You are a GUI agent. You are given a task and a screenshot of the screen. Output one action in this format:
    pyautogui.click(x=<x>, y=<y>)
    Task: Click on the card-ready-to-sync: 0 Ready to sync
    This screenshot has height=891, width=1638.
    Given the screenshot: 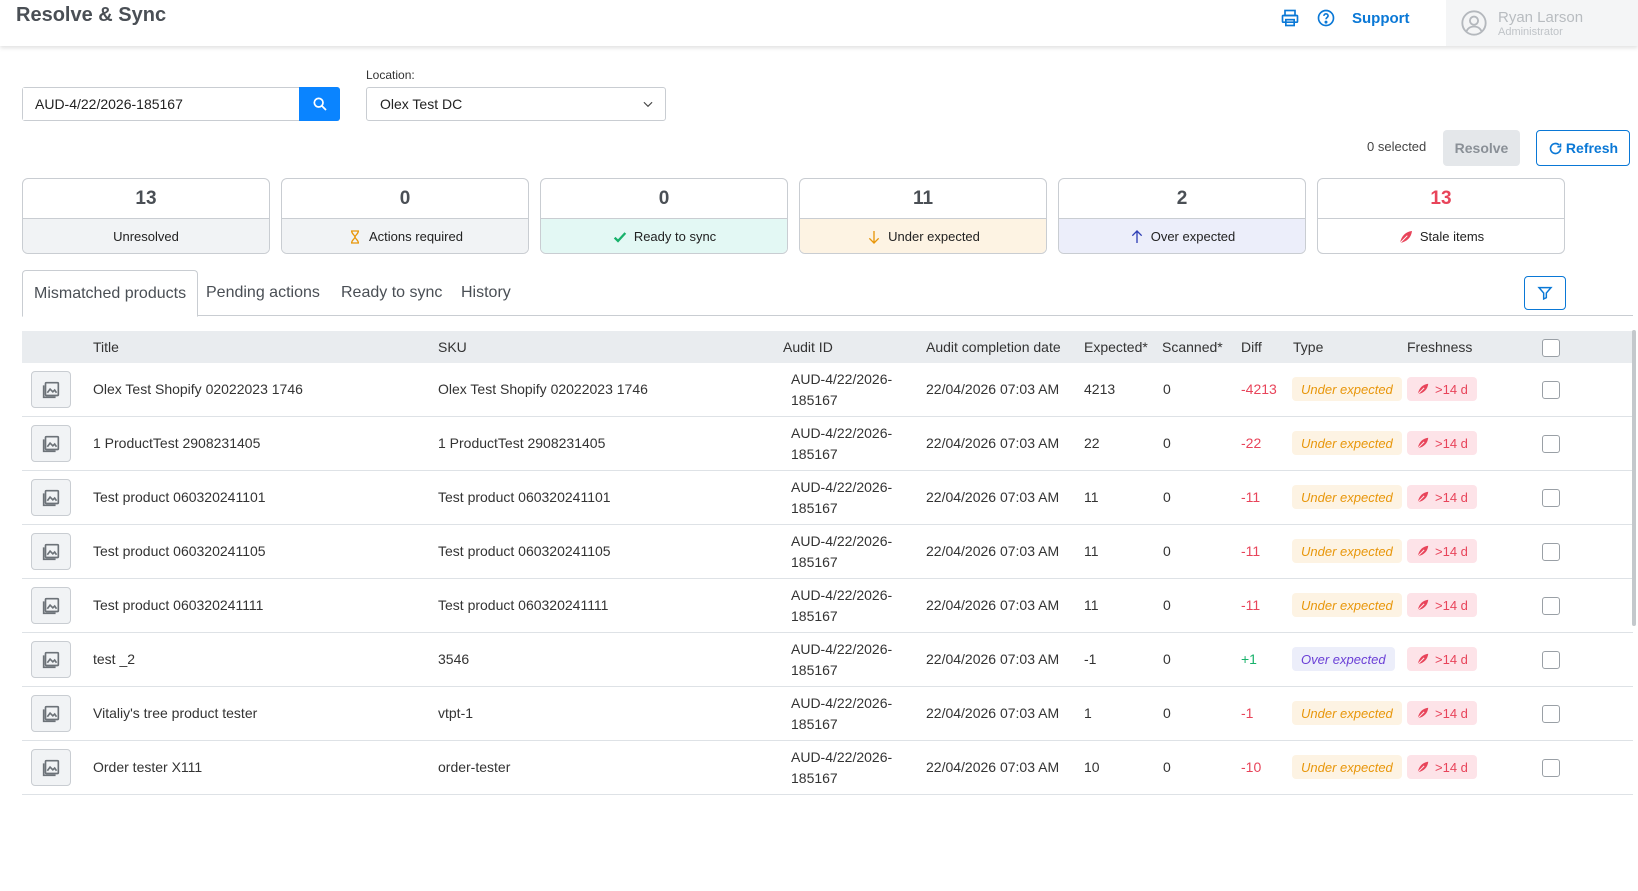 What is the action you would take?
    pyautogui.click(x=664, y=216)
    